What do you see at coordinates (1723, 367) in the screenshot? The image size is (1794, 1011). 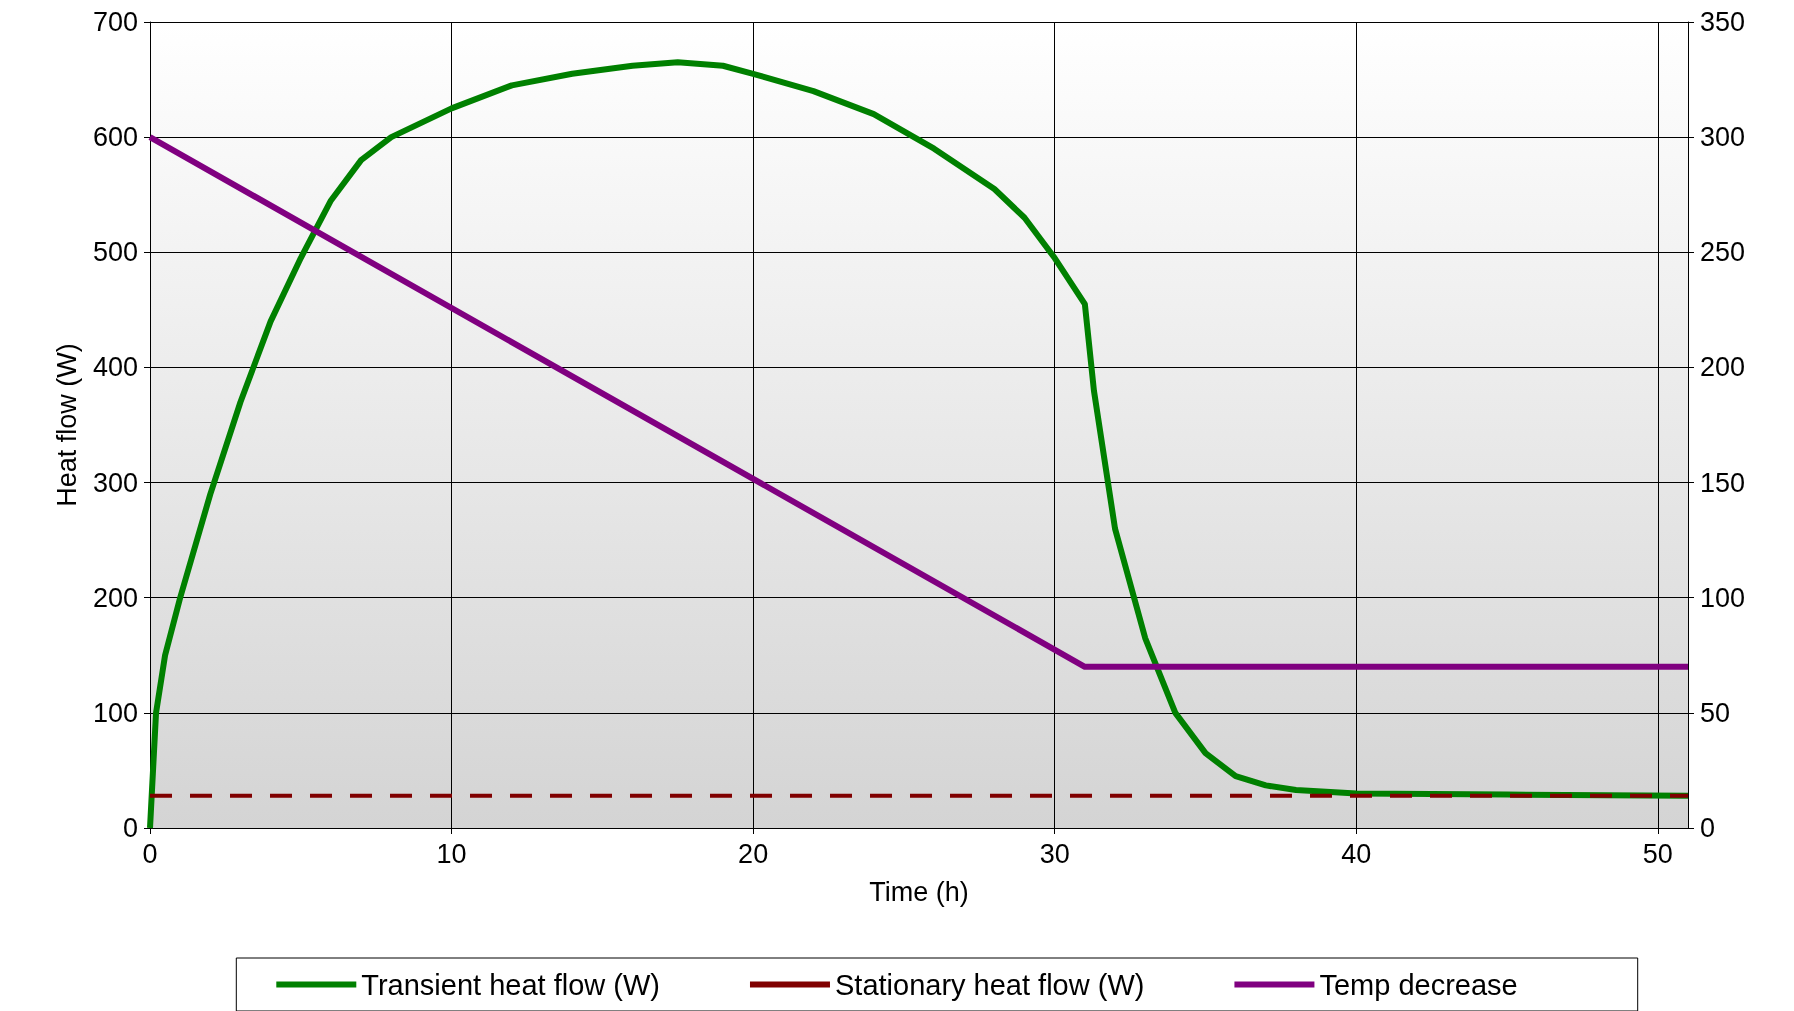 I see `y2-tick-label: 200` at bounding box center [1723, 367].